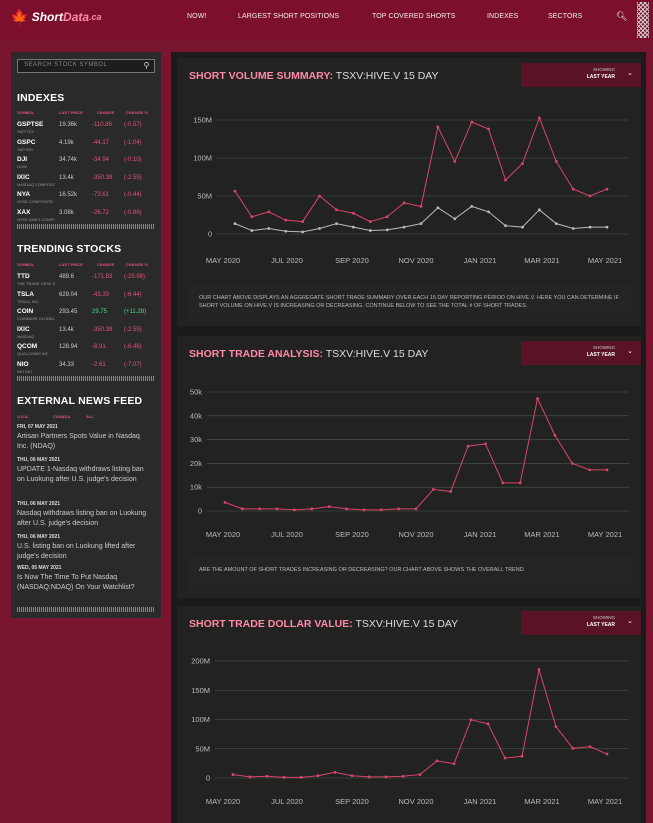 This screenshot has height=823, width=653. I want to click on stock-change-pct: (-0.10), so click(133, 160).